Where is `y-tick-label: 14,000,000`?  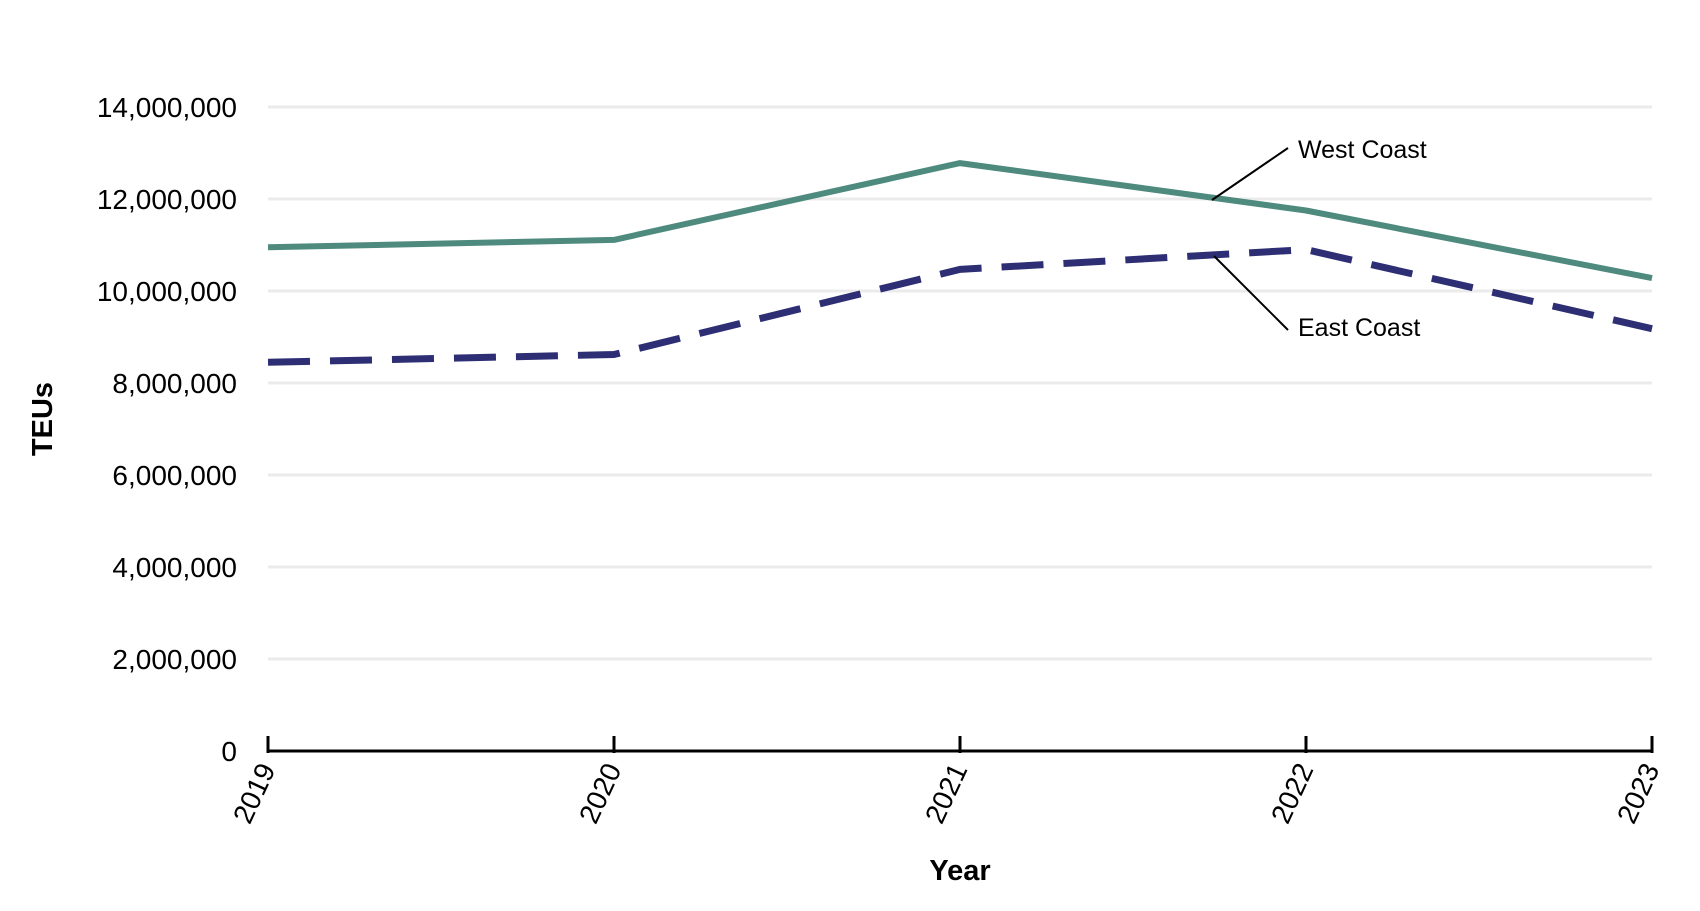 y-tick-label: 14,000,000 is located at coordinates (167, 107).